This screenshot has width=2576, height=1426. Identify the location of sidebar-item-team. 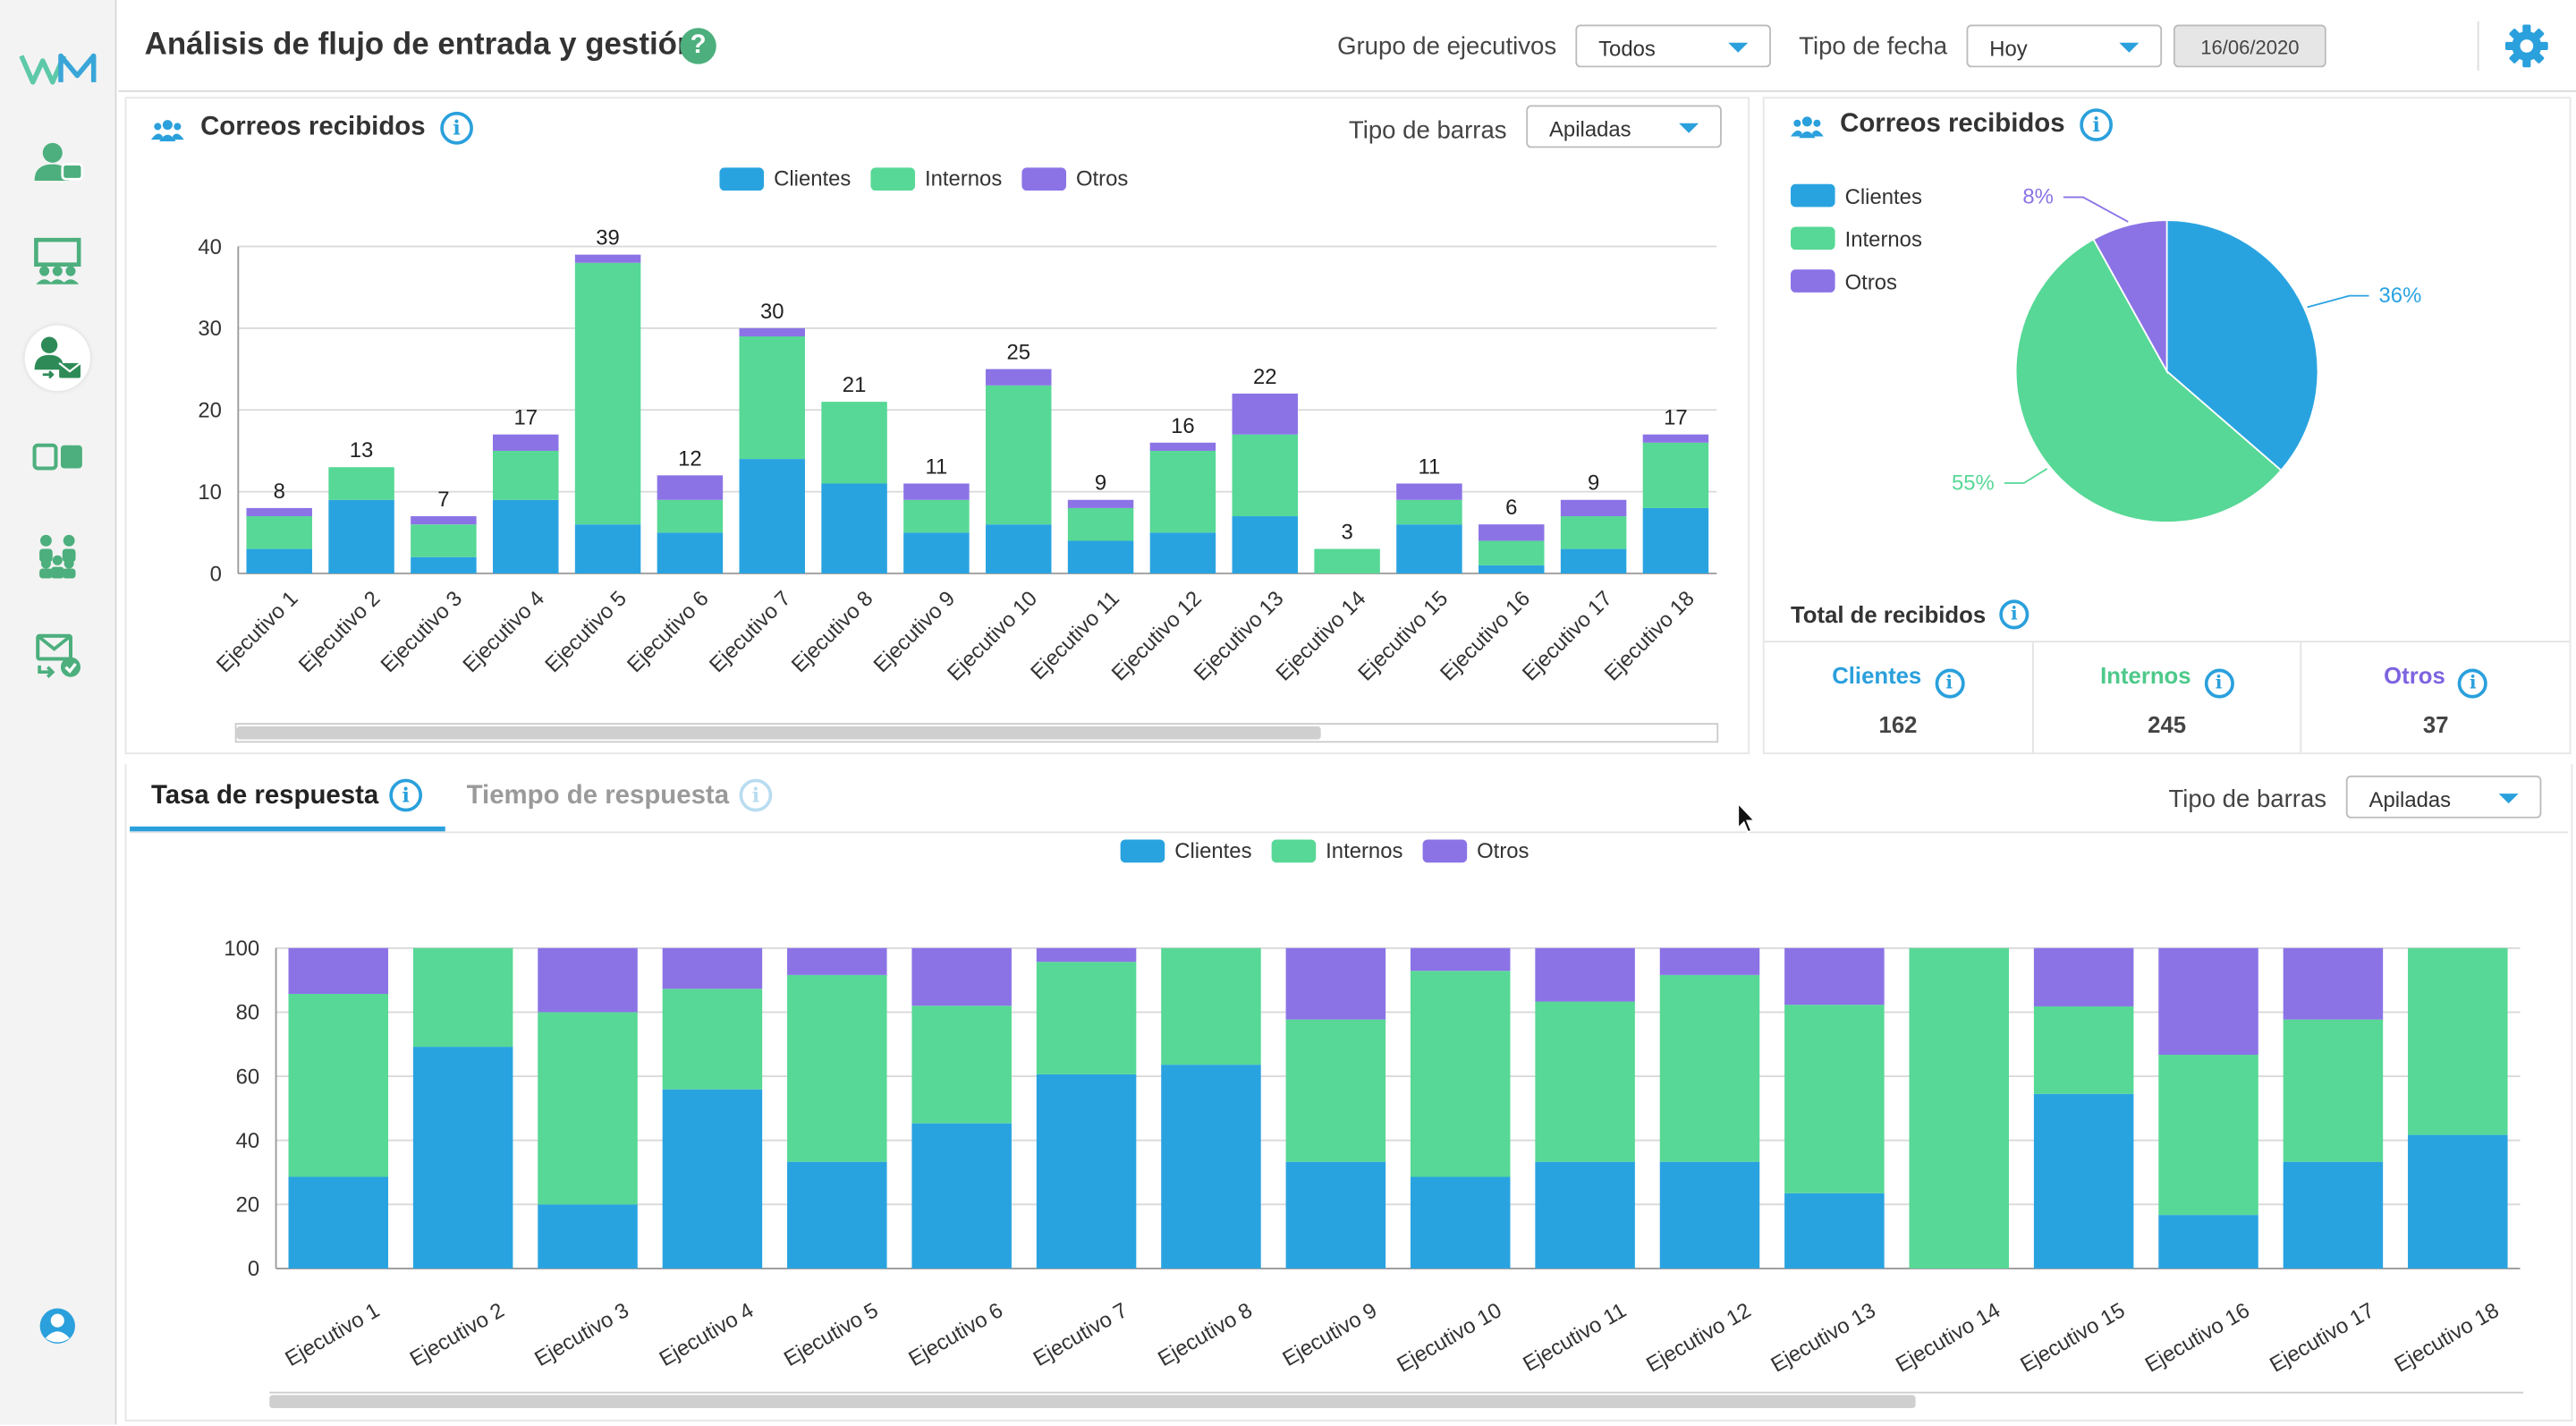
(57, 555).